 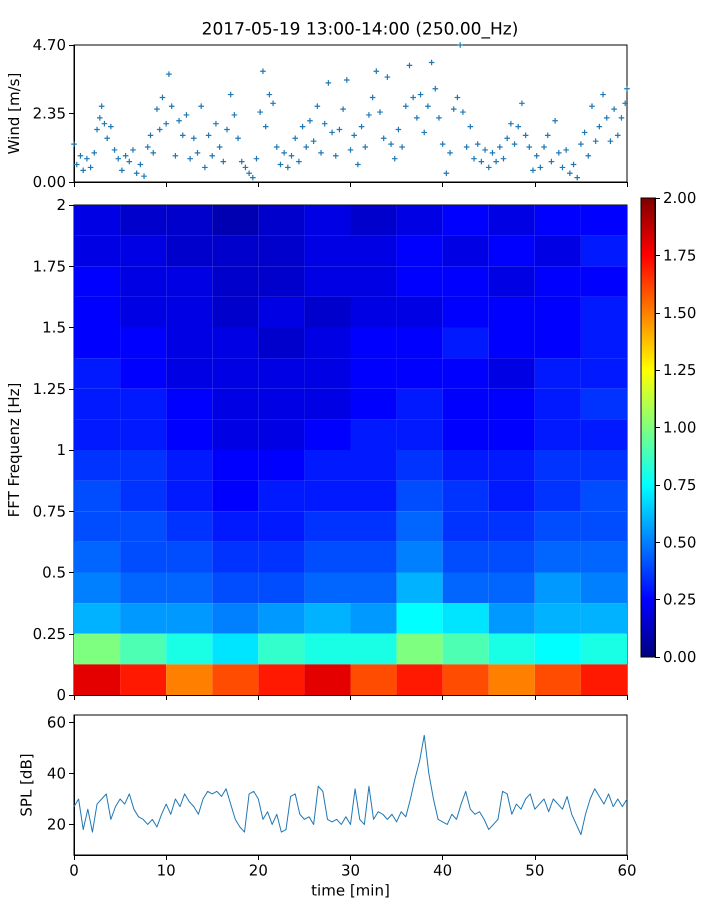 I want to click on color-bar-label: 1.75, so click(x=679, y=255).